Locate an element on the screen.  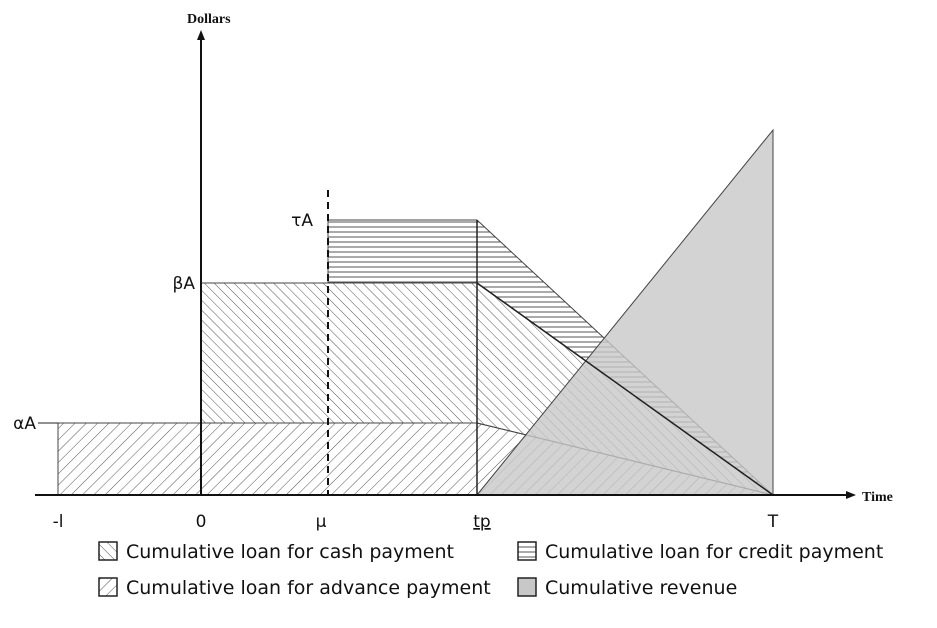
x-tick-label: μ is located at coordinates (321, 522).